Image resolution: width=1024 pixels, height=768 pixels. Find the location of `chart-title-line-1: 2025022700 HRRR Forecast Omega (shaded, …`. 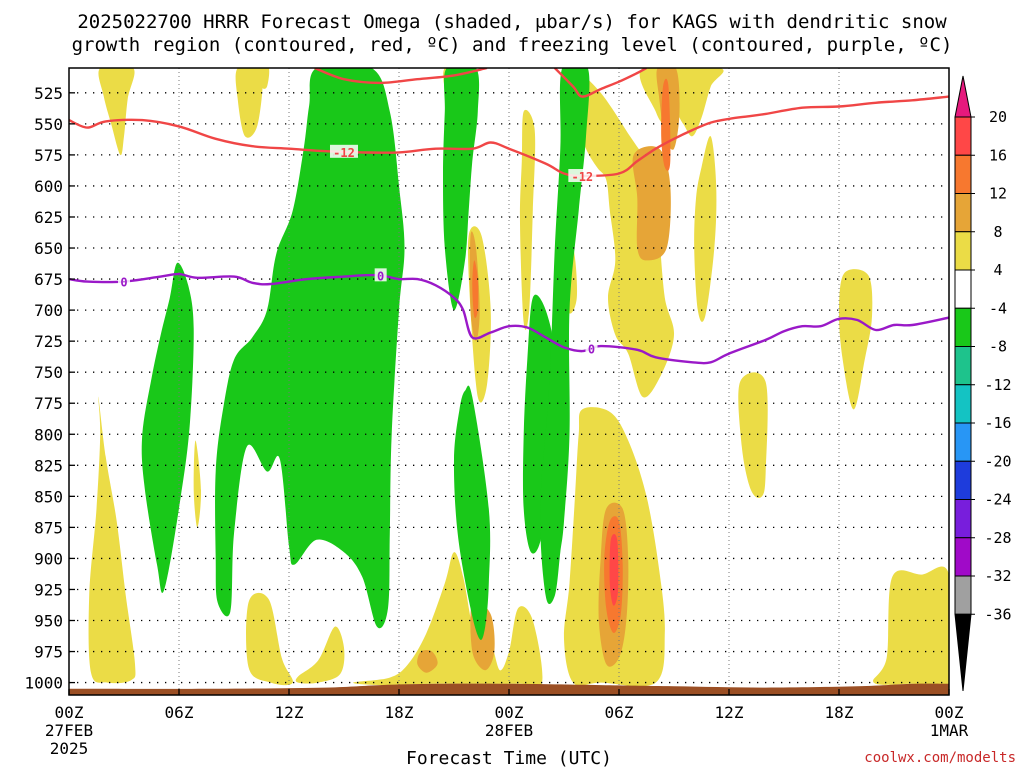

chart-title-line-1: 2025022700 HRRR Forecast Omega (shaded, … is located at coordinates (512, 22).